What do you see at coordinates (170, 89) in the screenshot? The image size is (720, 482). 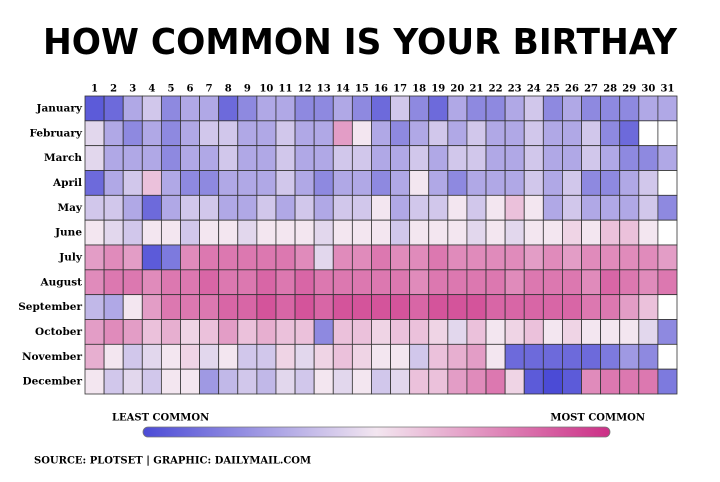 I see `x-tick-label: 5` at bounding box center [170, 89].